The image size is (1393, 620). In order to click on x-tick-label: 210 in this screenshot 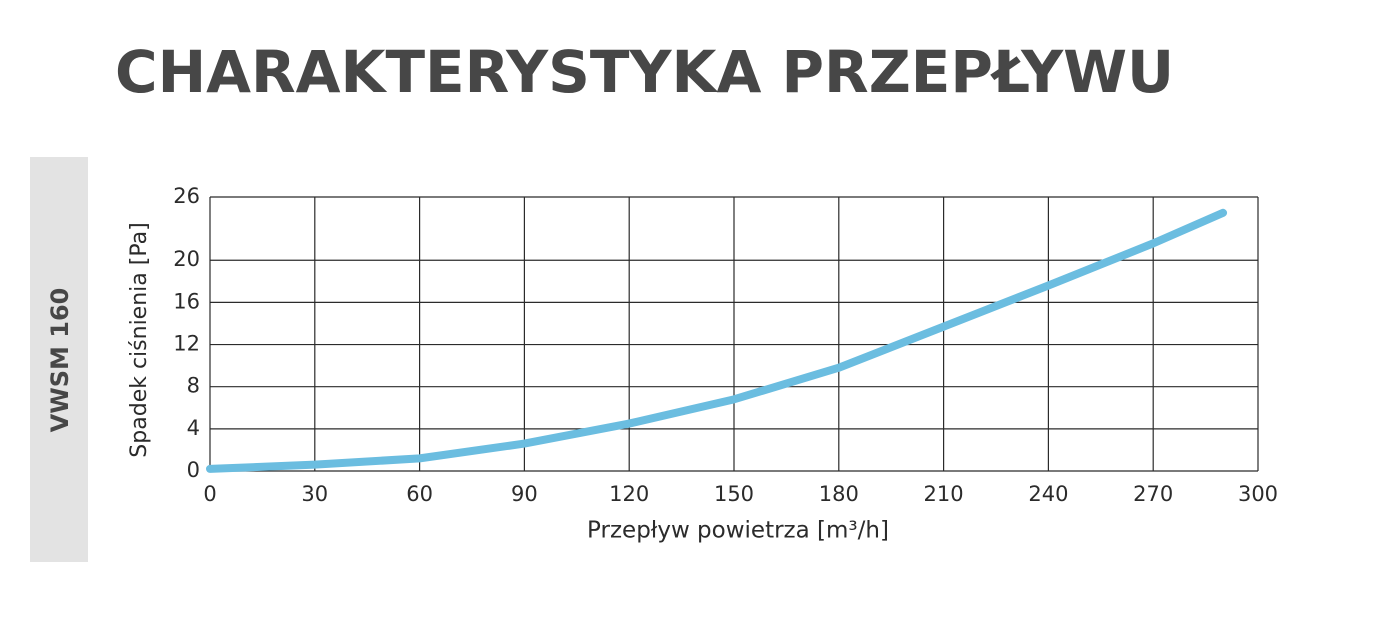, I will do `click(944, 494)`.